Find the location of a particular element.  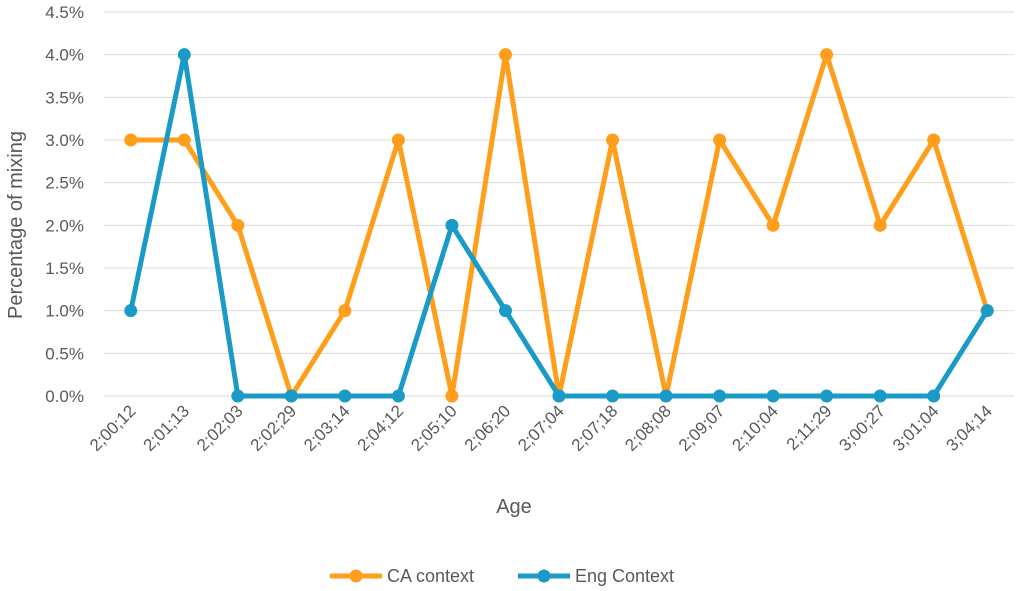

x-tick-label: 2;06;20 is located at coordinates (488, 428).